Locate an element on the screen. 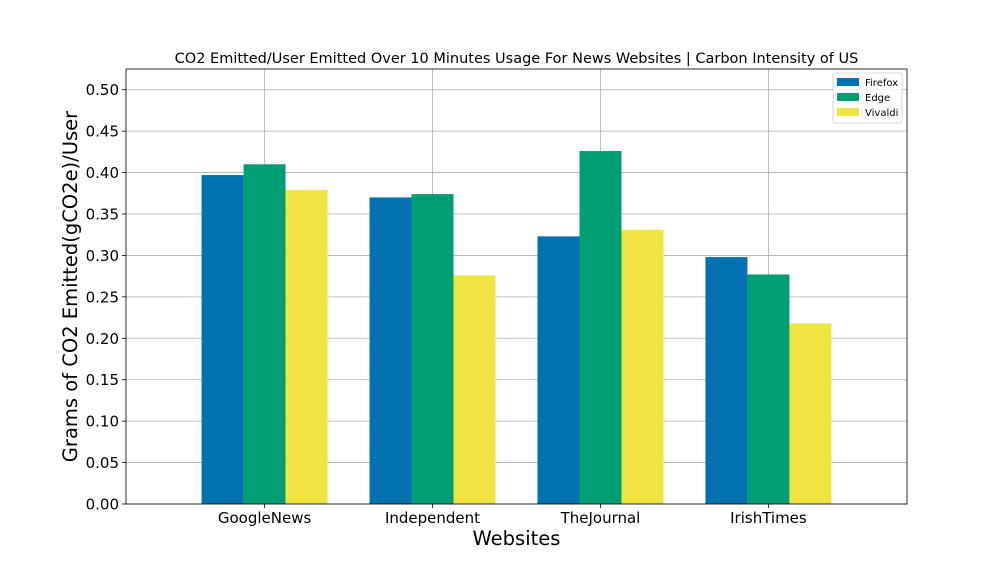 The width and height of the screenshot is (1008, 580). legend: Firefox Edge Vivaldi is located at coordinates (867, 98).